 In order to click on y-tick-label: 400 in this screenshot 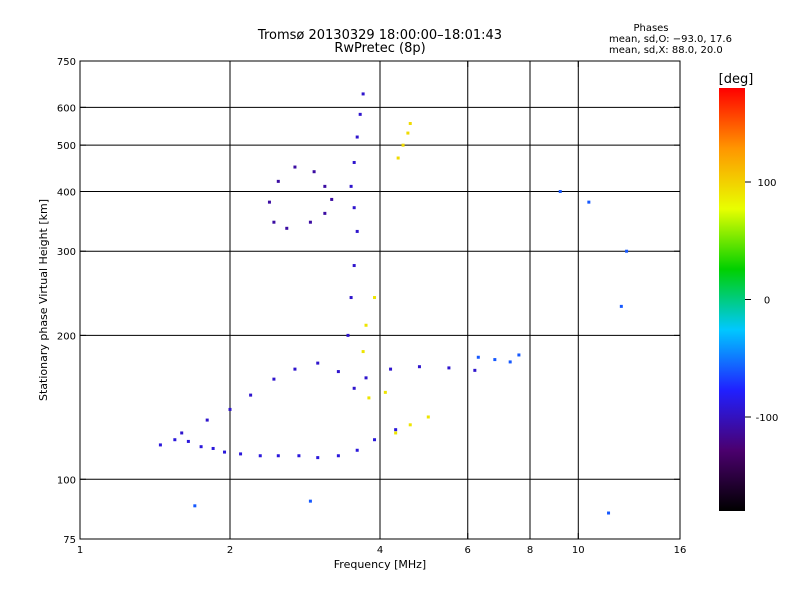, I will do `click(66, 192)`.